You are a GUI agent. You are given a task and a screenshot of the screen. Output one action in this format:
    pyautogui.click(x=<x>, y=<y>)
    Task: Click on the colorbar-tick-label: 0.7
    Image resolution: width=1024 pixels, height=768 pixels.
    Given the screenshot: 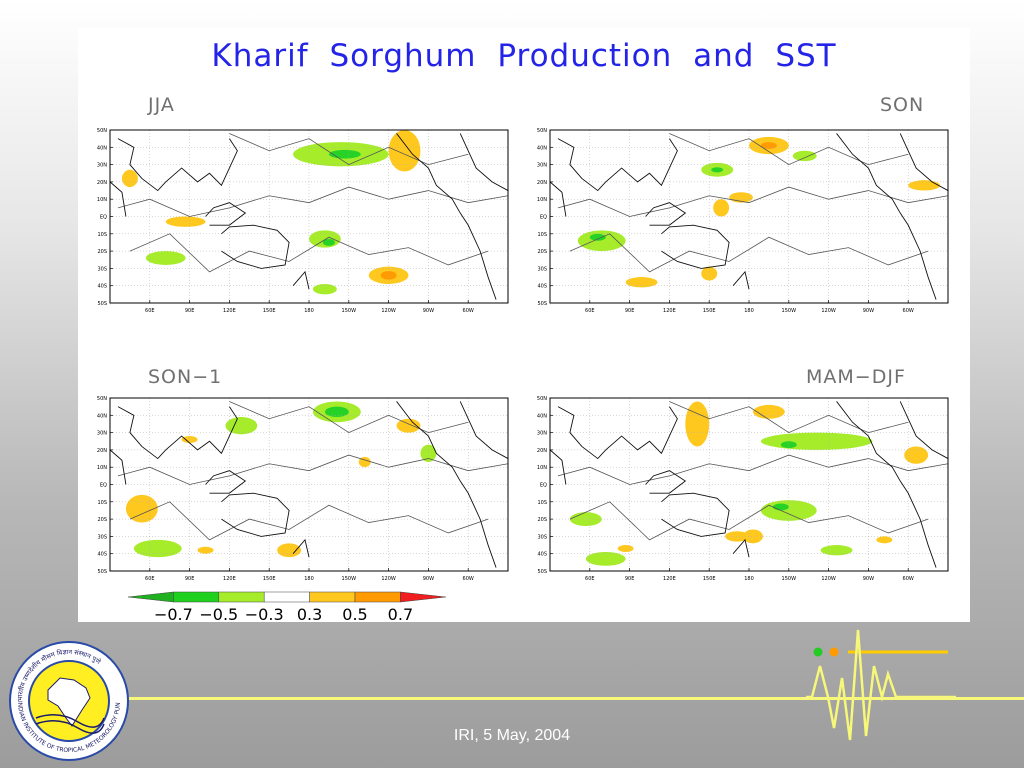 What is the action you would take?
    pyautogui.click(x=400, y=614)
    